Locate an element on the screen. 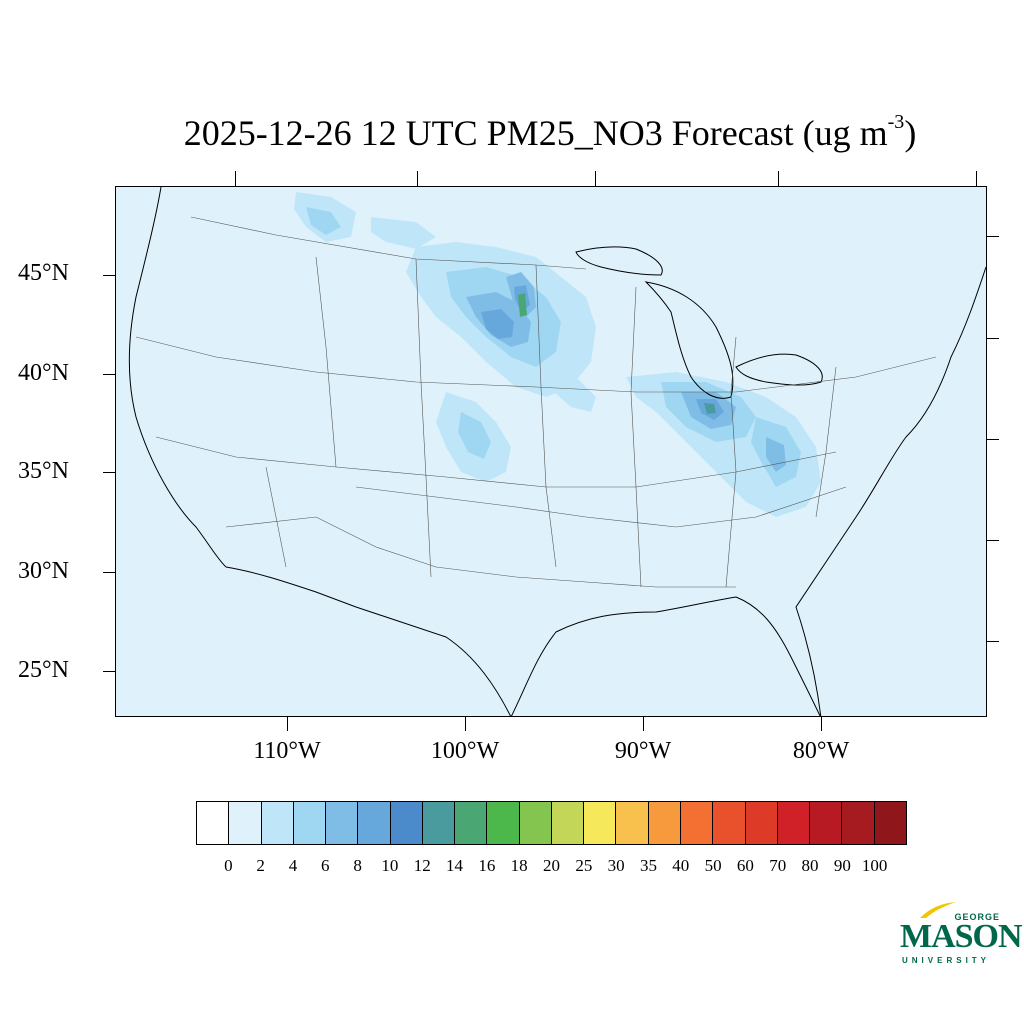 This screenshot has width=1024, height=1024. lon-label-80: 80°W is located at coordinates (821, 751).